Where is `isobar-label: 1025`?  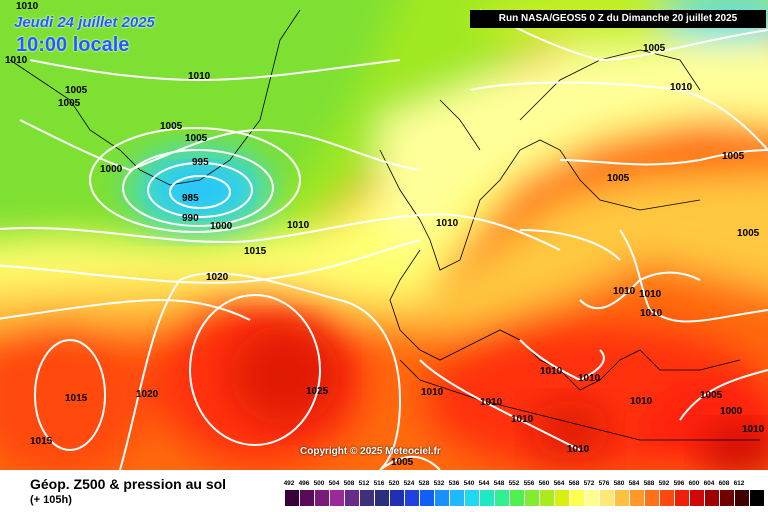 isobar-label: 1025 is located at coordinates (317, 391).